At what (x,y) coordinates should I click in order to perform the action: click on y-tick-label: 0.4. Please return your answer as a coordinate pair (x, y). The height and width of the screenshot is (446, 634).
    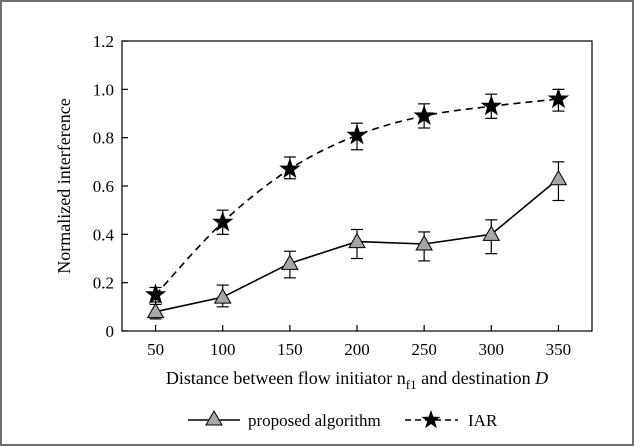
    Looking at the image, I should click on (104, 234).